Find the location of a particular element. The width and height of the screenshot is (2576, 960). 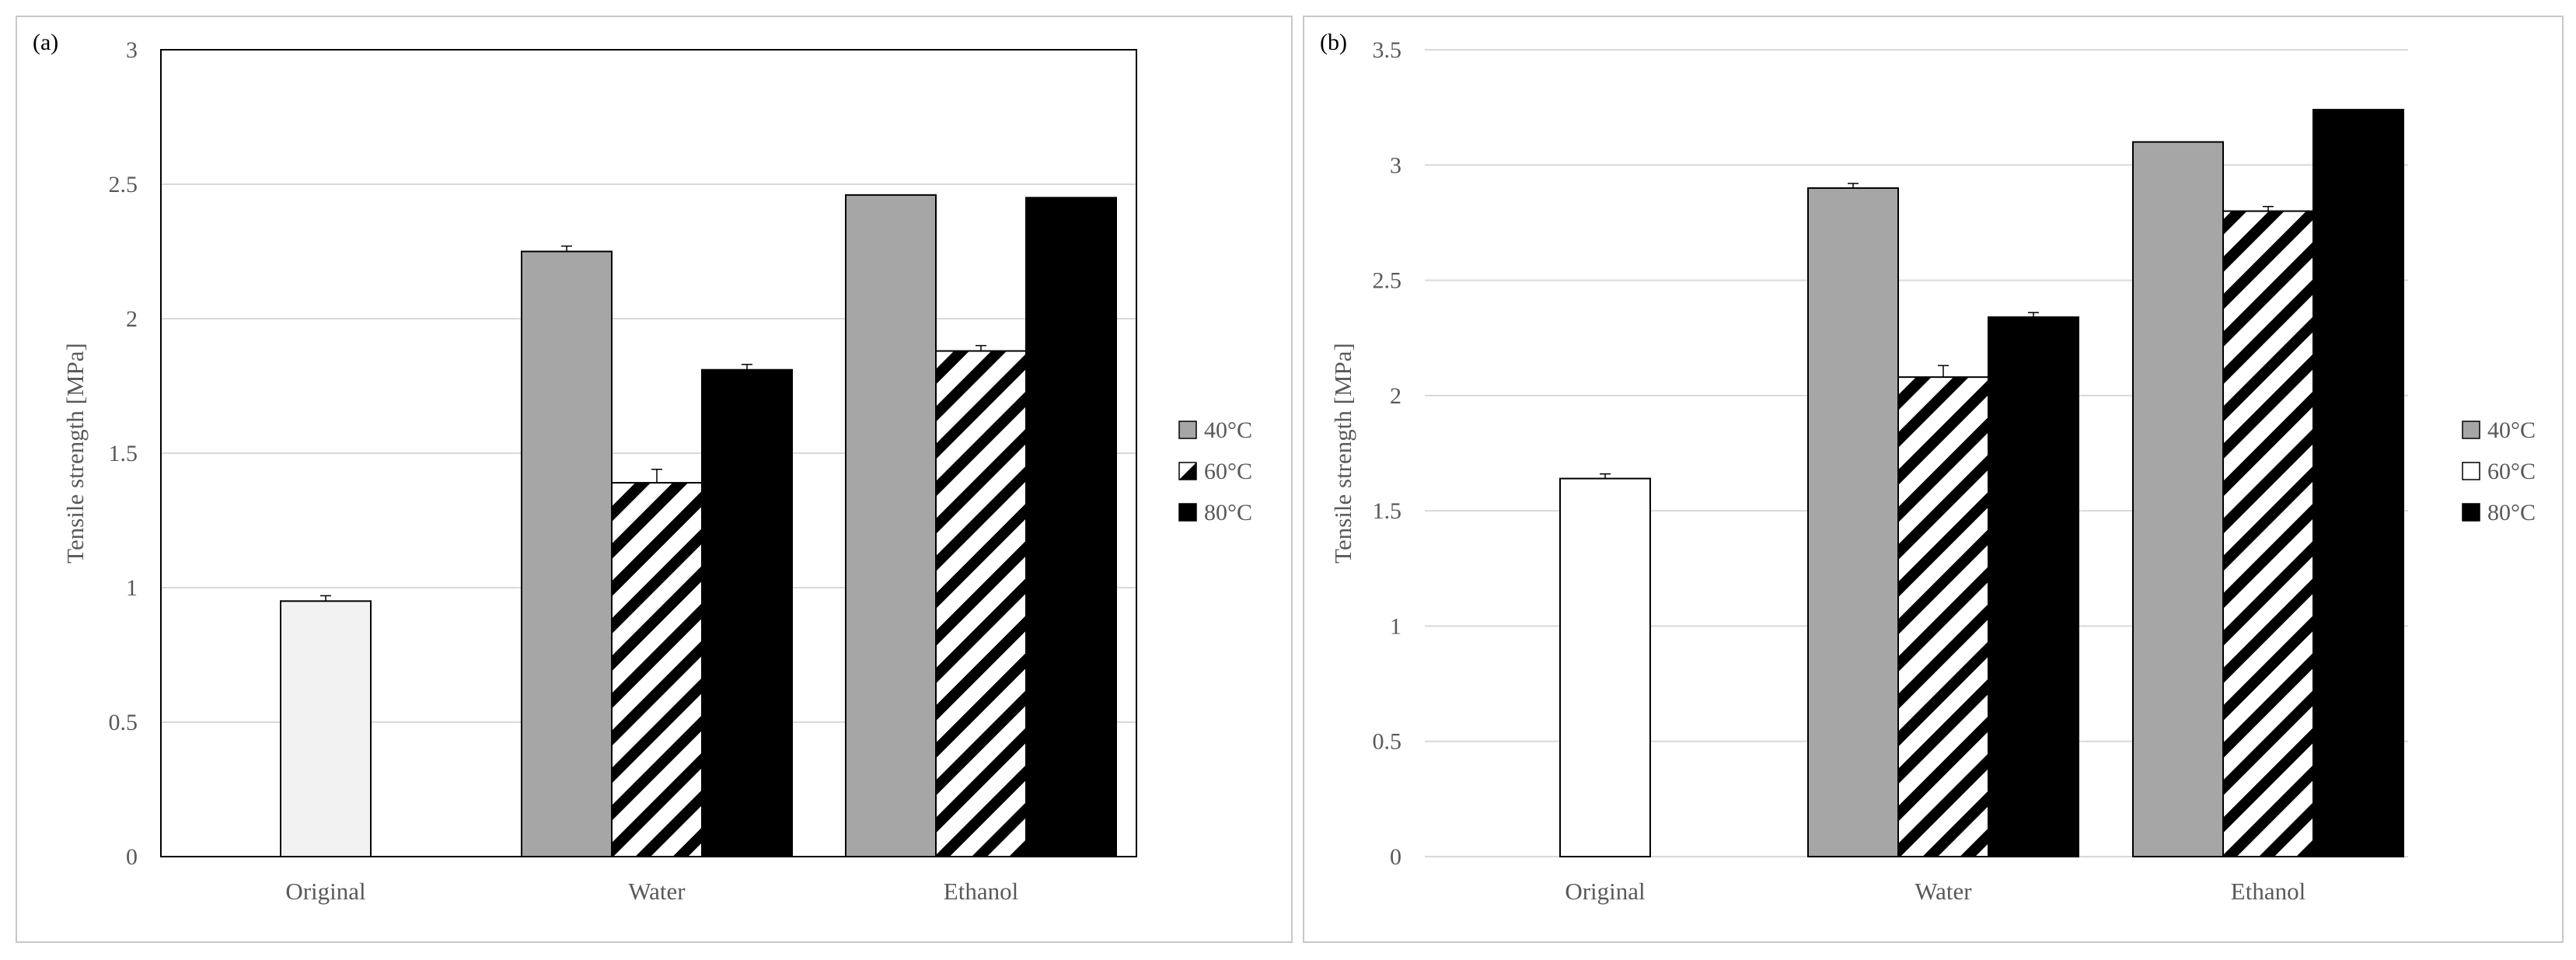

y-tick-label: 3.5 is located at coordinates (1387, 50).